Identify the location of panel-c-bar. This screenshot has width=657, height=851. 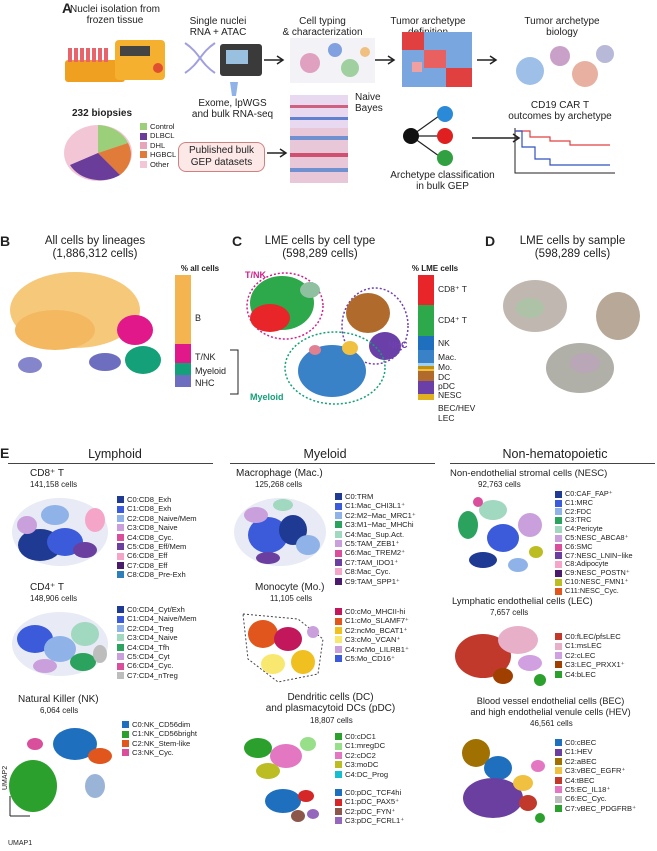
(426, 337).